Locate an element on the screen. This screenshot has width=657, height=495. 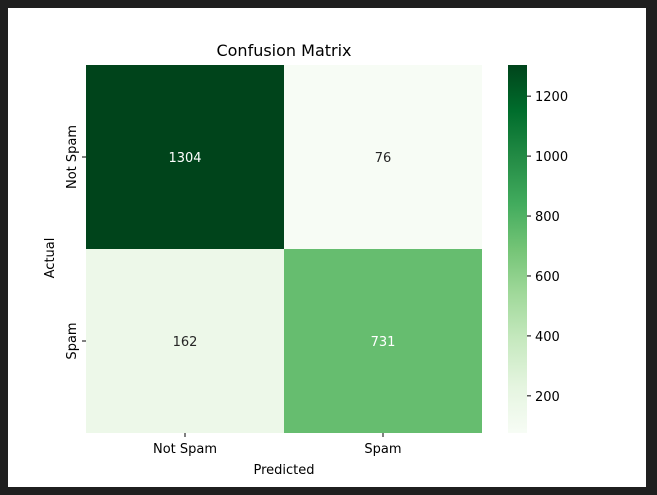
y-tick-label: Not Spam is located at coordinates (72, 157).